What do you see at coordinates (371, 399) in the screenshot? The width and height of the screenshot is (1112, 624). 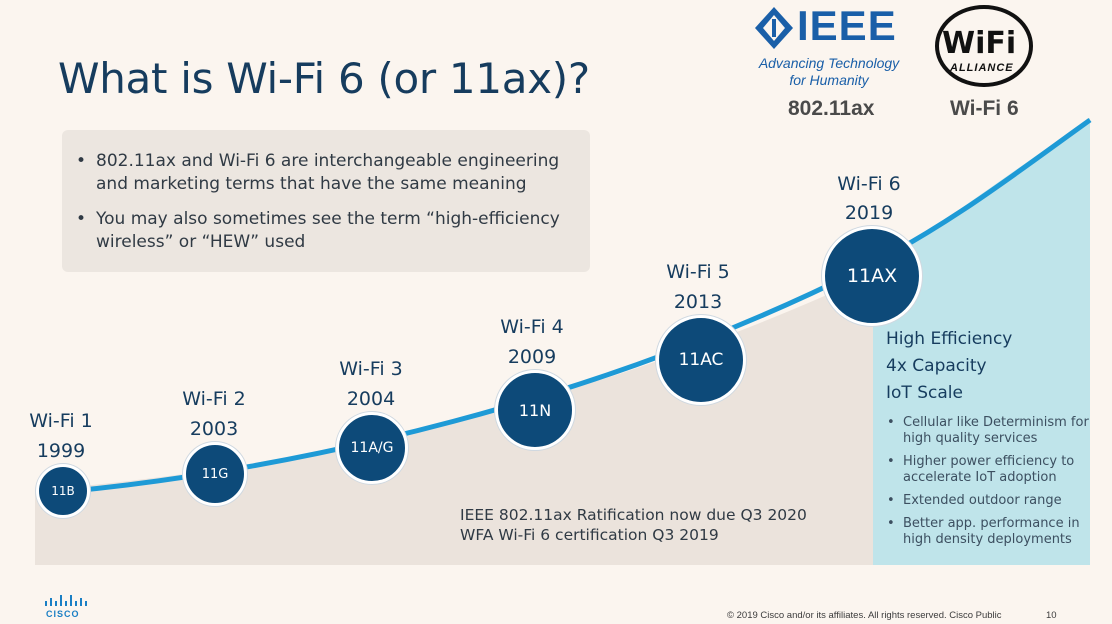 I see `gen-year-wifi3: 2004` at bounding box center [371, 399].